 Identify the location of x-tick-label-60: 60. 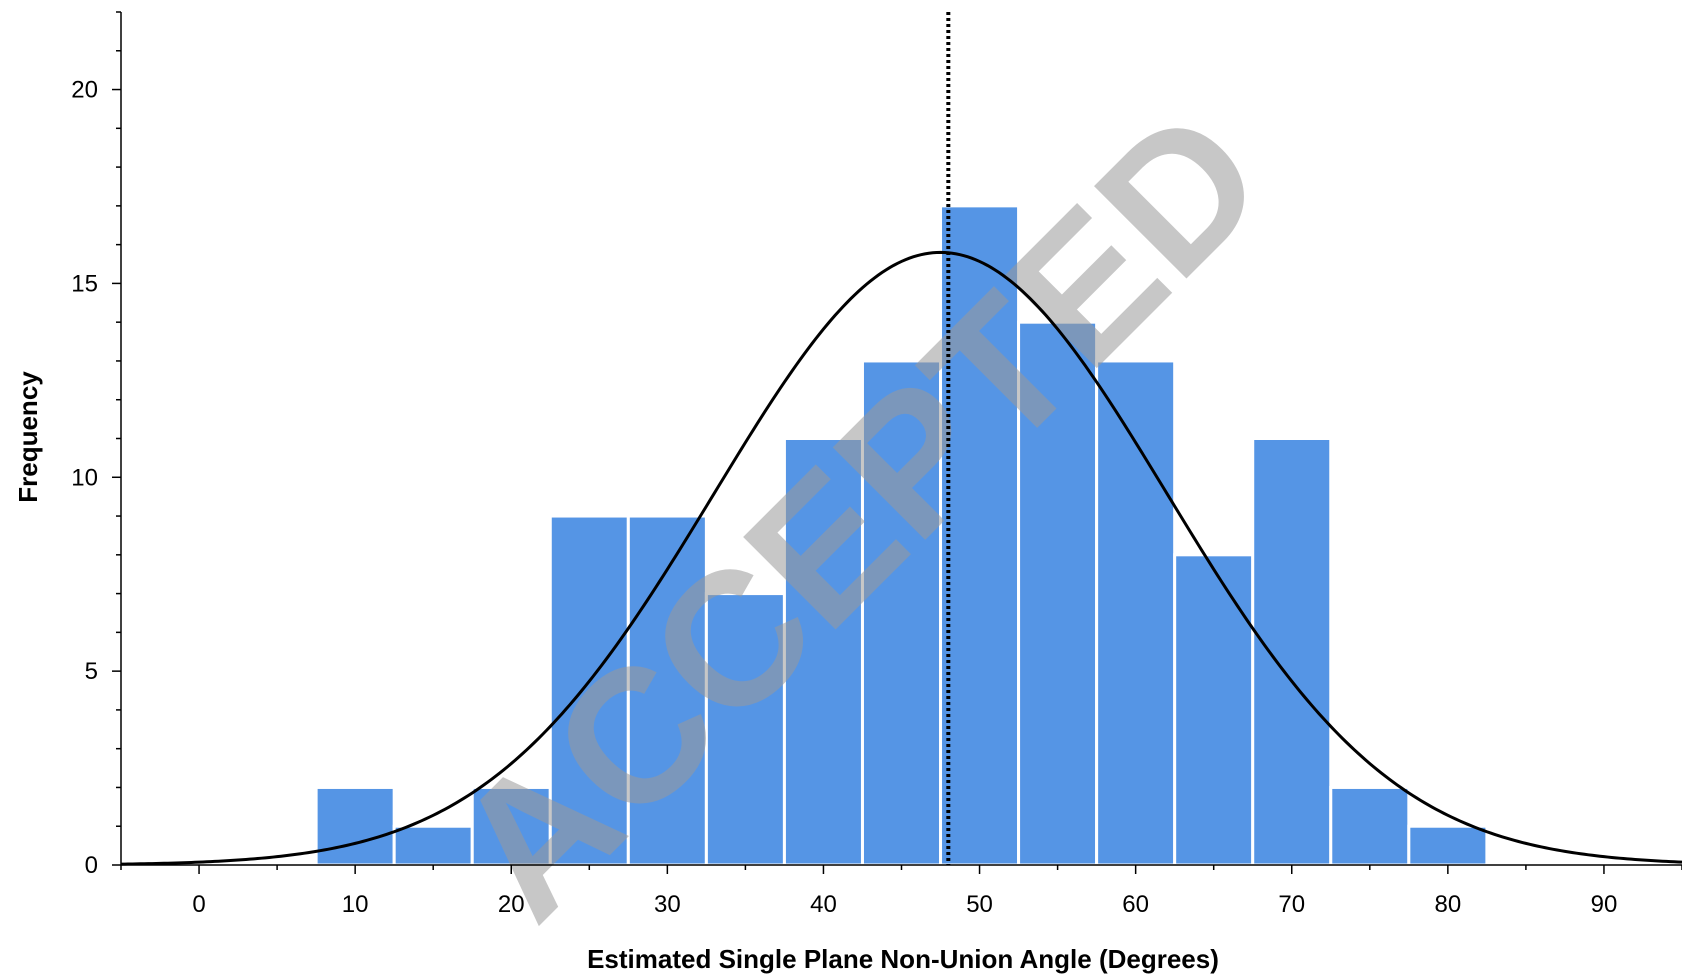
(1135, 904).